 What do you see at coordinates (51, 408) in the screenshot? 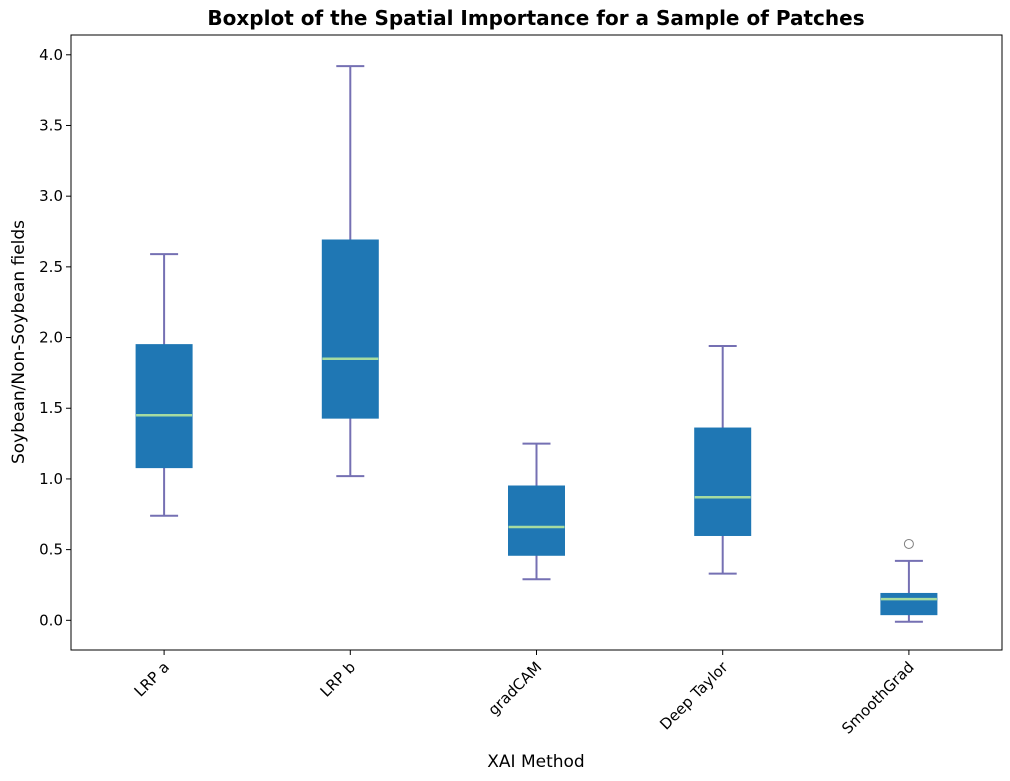
I see `y-tick-label: 1.5` at bounding box center [51, 408].